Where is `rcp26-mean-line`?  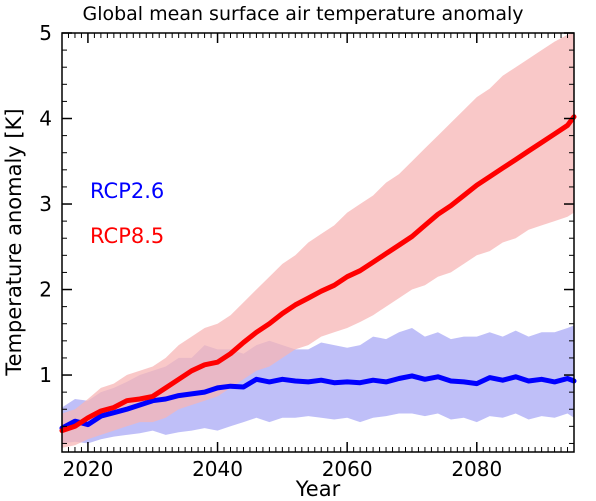
rcp26-mean-line is located at coordinates (318, 402).